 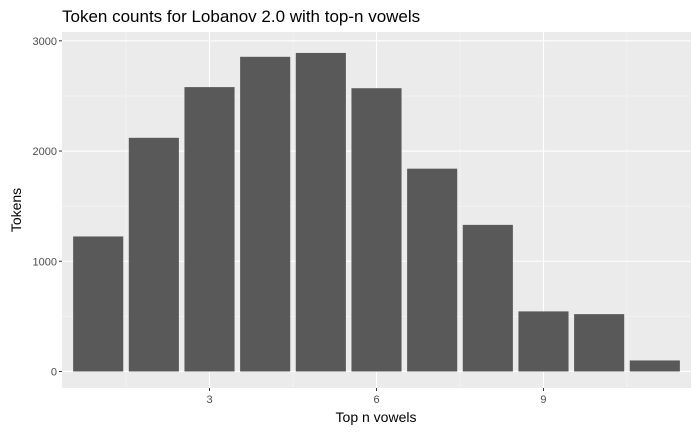 What do you see at coordinates (54, 372) in the screenshot?
I see `y-tick-label: 0` at bounding box center [54, 372].